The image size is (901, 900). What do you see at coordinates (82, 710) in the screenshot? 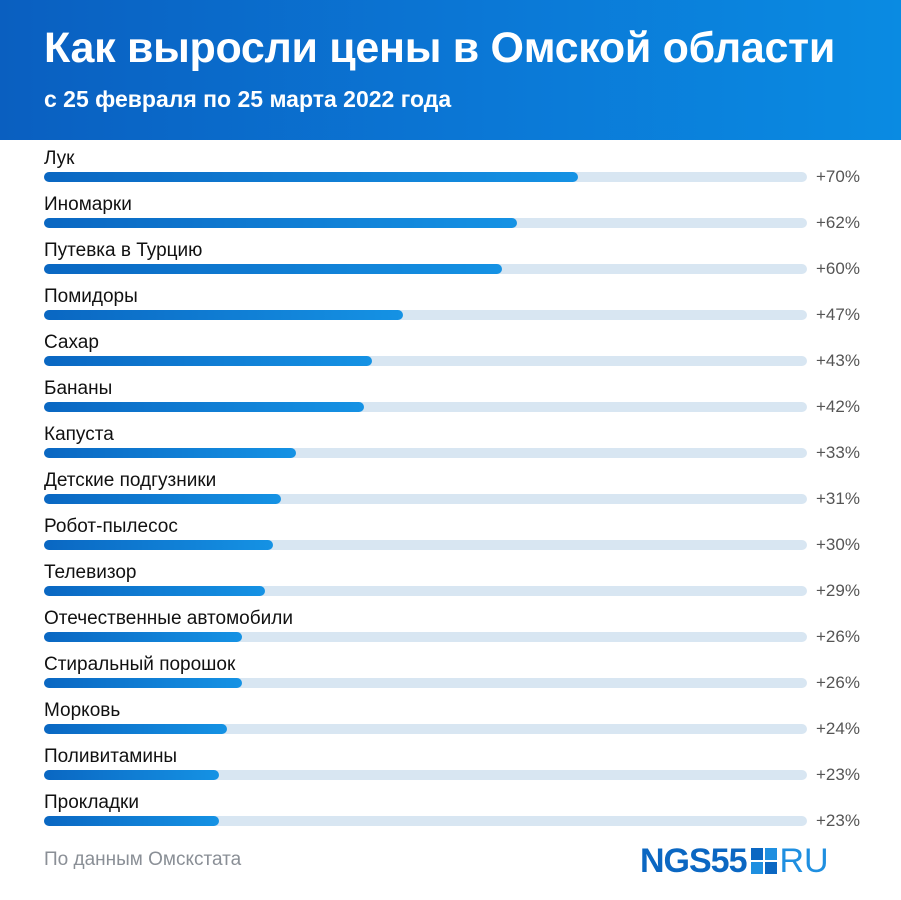
I see `bar-label: Морковь` at bounding box center [82, 710].